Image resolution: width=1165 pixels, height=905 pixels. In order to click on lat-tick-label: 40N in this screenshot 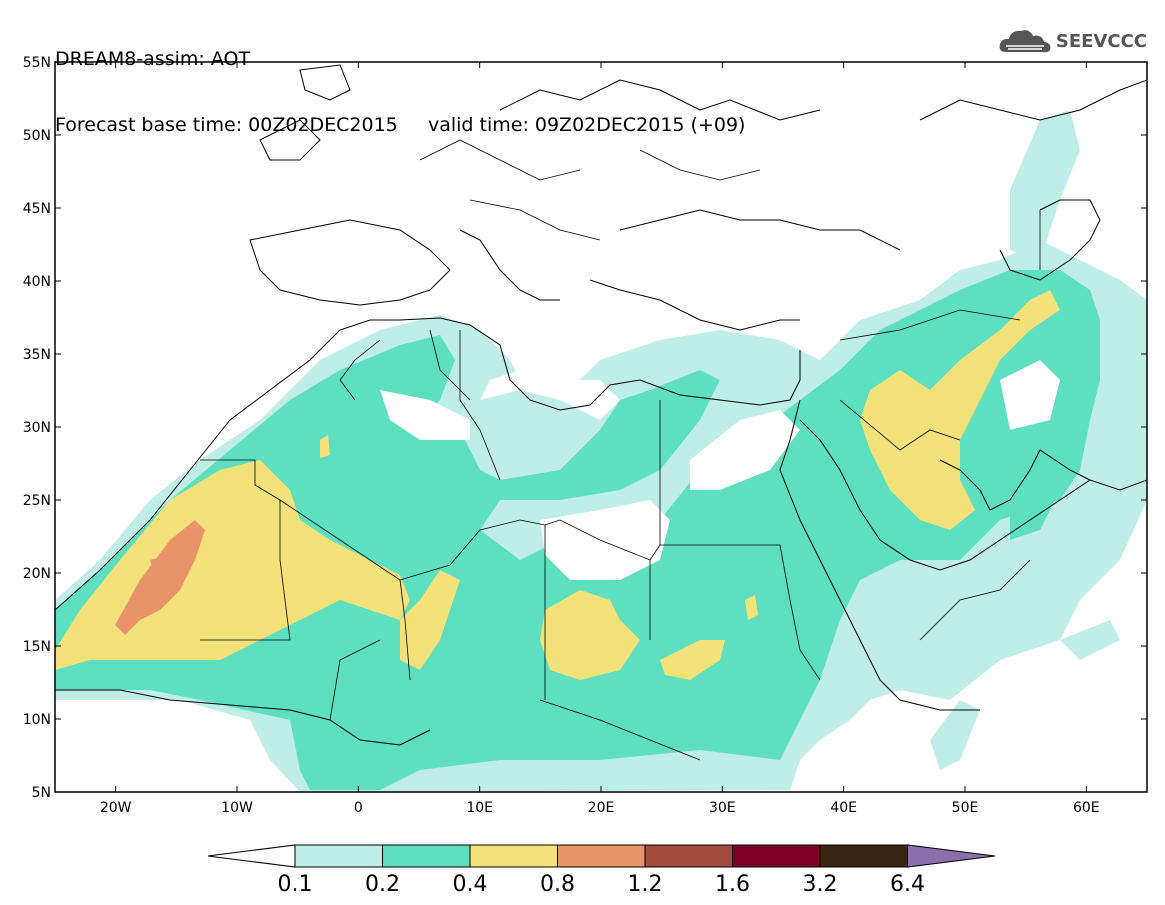, I will do `click(37, 282)`.